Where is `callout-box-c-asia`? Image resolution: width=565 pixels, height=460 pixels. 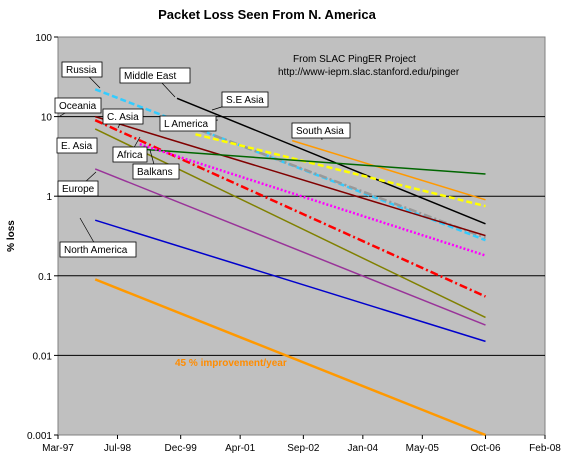 callout-box-c-asia is located at coordinates (123, 116).